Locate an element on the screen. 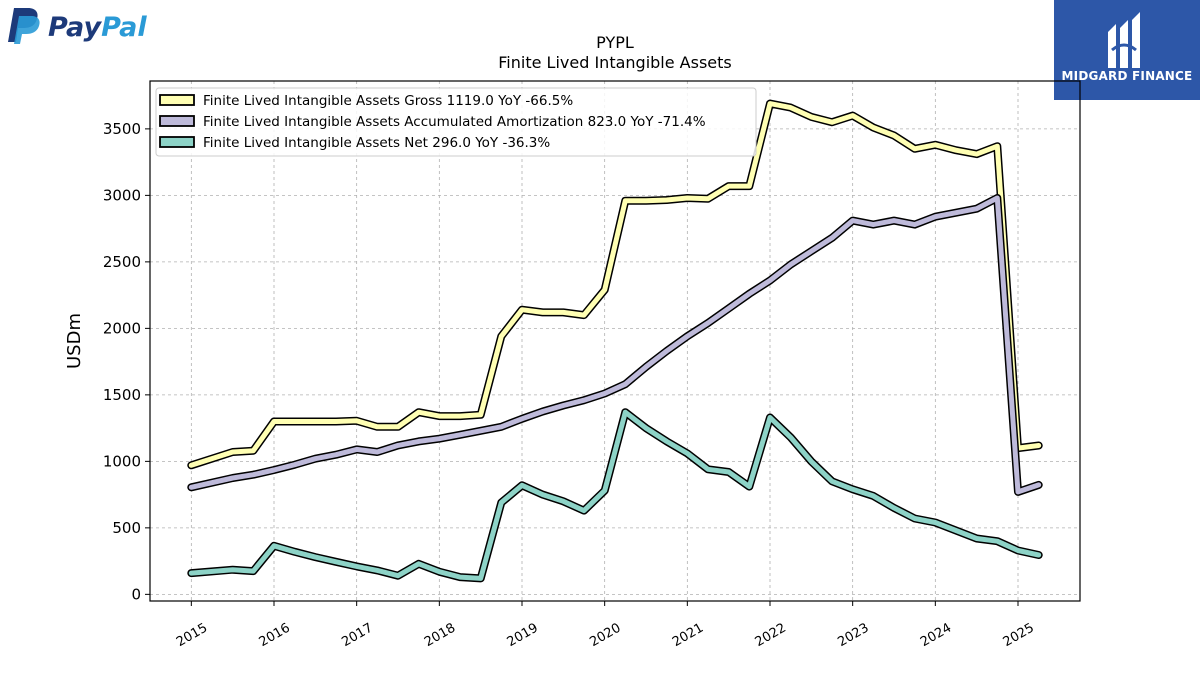 This screenshot has width=1200, height=675. midgard-mark-icon is located at coordinates (1124, 40).